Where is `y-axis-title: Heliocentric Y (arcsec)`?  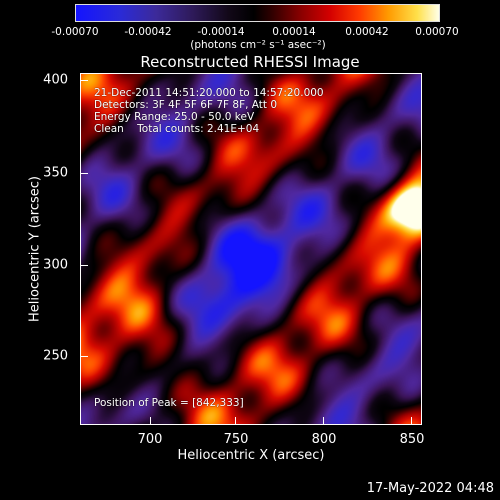 y-axis-title: Heliocentric Y (arcsec) is located at coordinates (35, 249).